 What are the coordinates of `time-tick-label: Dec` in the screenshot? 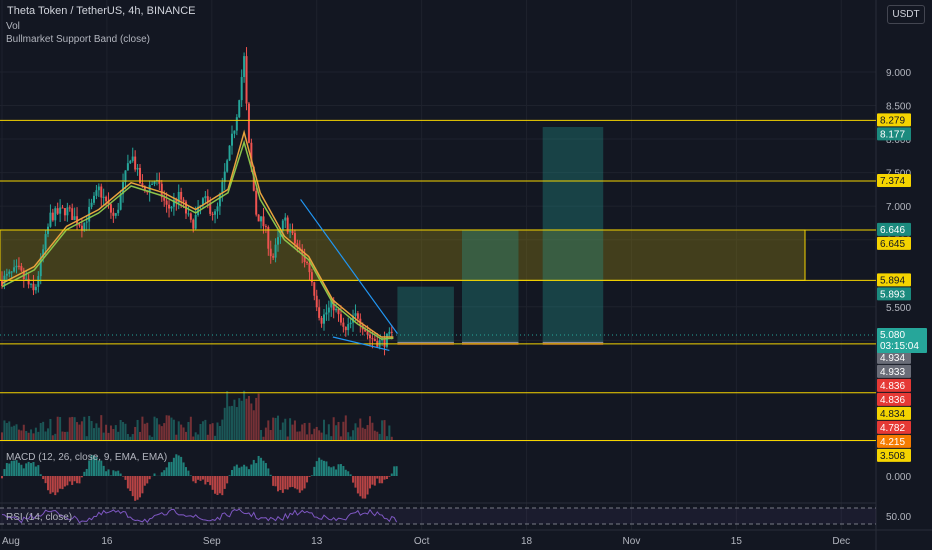 It's located at (841, 541).